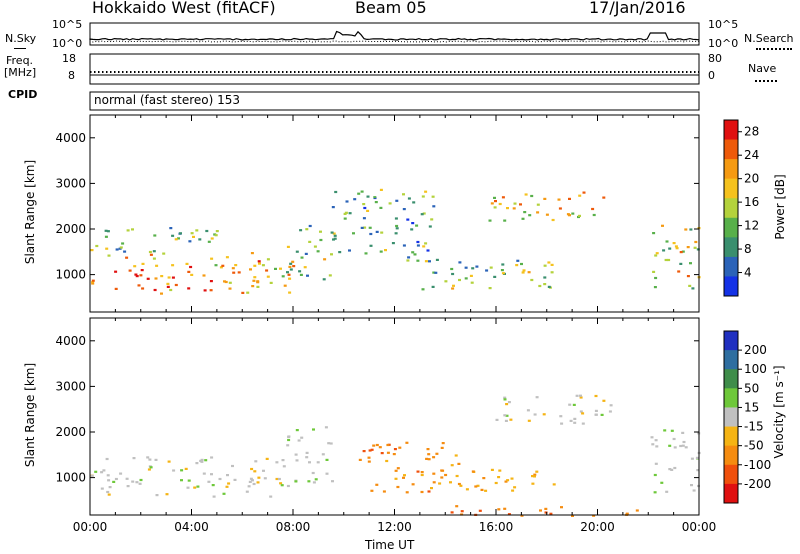 This screenshot has height=554, width=800. What do you see at coordinates (751, 388) in the screenshot?
I see `colorbar-tick-label: 50` at bounding box center [751, 388].